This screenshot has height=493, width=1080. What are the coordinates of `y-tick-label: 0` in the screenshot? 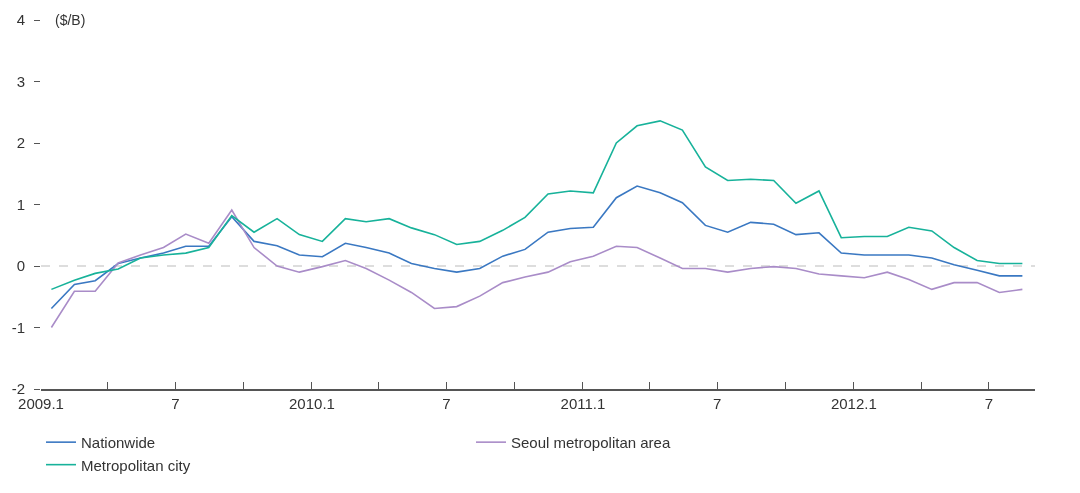 It's located at (20, 266).